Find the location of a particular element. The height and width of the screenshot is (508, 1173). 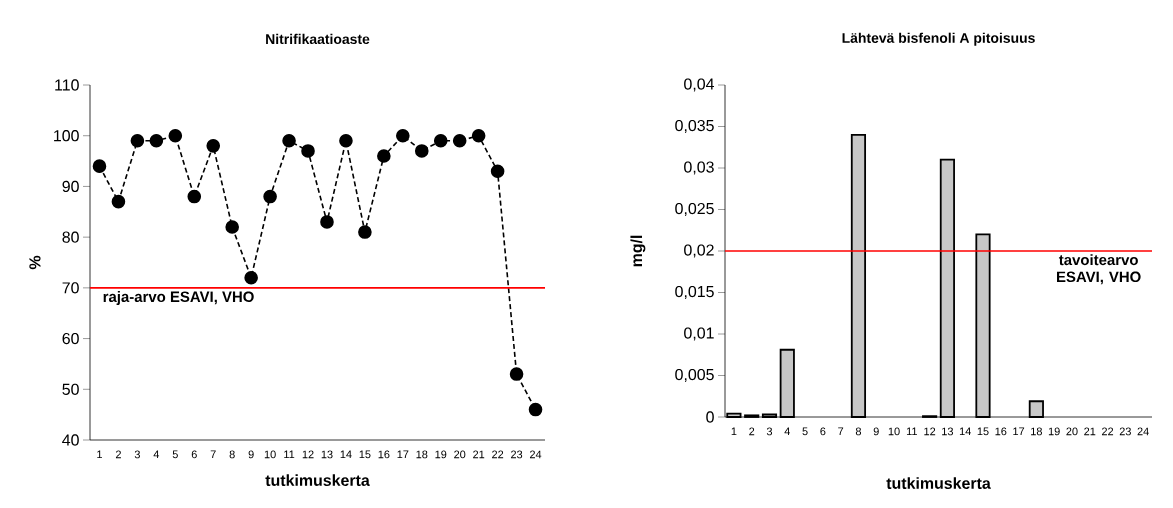

y-tick-label: 0,005 is located at coordinates (694, 375).